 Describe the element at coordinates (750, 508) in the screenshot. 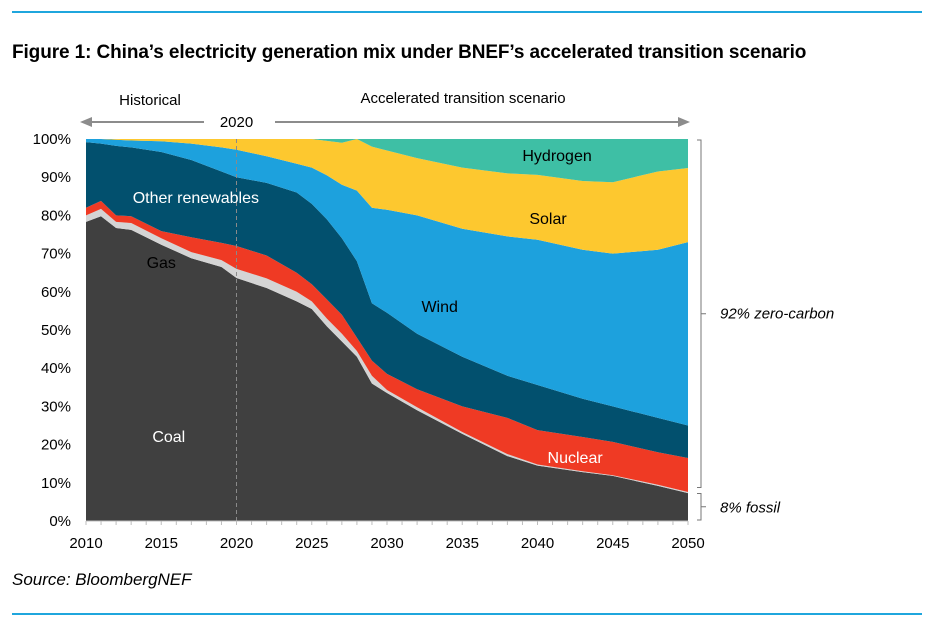

I see `fossil-annotation: 8% fossil` at that location.